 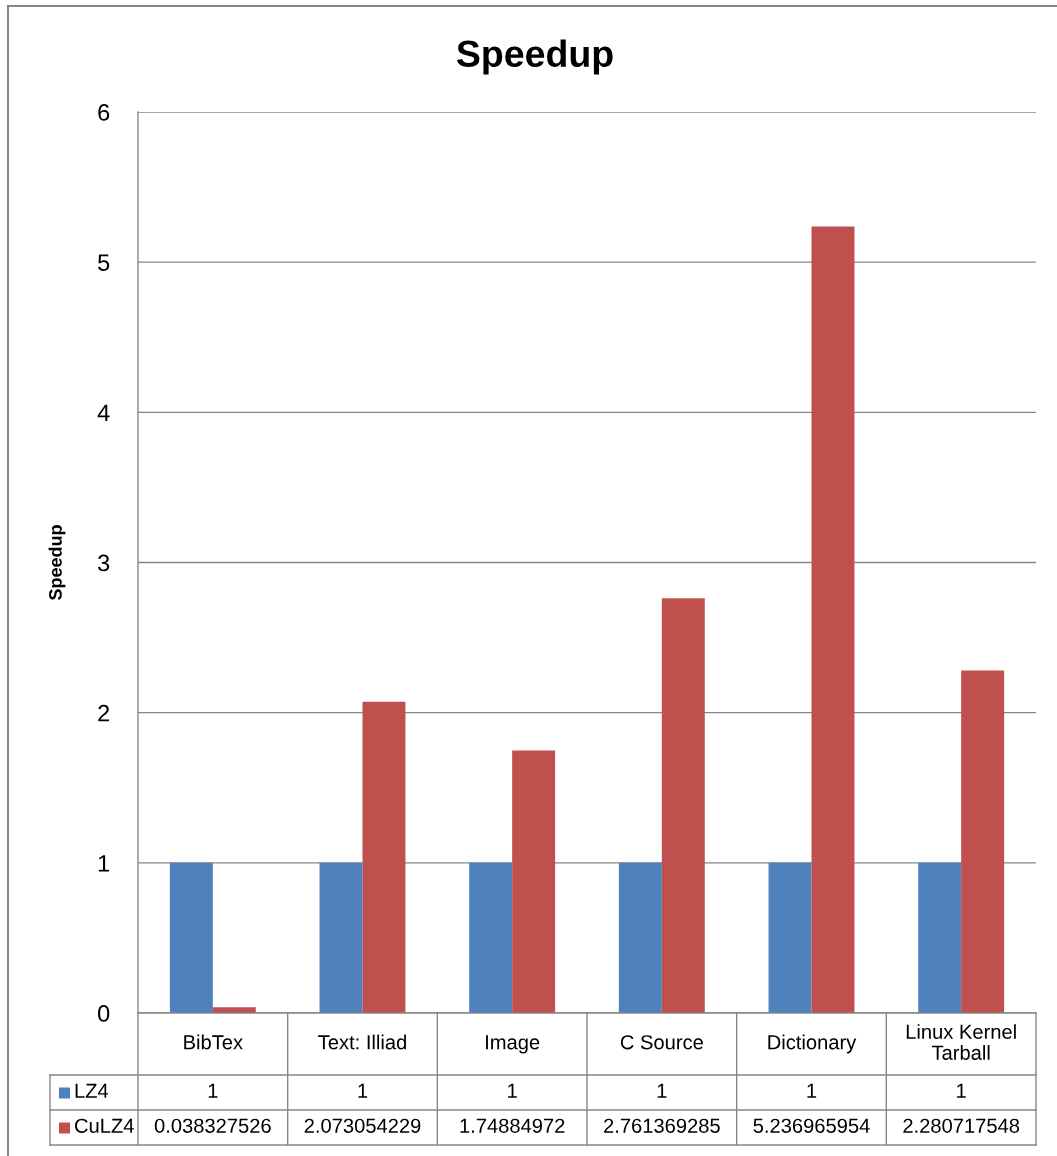 I want to click on chart-title: Speedup, so click(x=534, y=57).